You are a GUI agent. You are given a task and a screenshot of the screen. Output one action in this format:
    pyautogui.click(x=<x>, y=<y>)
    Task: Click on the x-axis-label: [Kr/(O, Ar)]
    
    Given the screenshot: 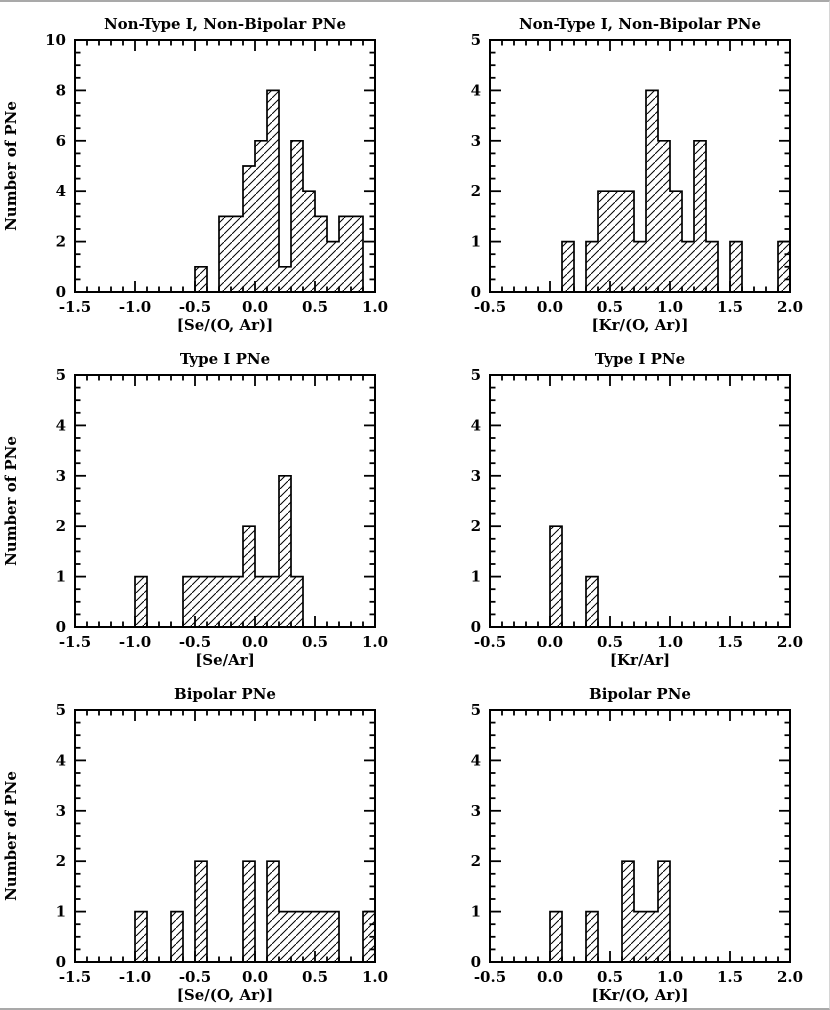 What is the action you would take?
    pyautogui.click(x=640, y=325)
    